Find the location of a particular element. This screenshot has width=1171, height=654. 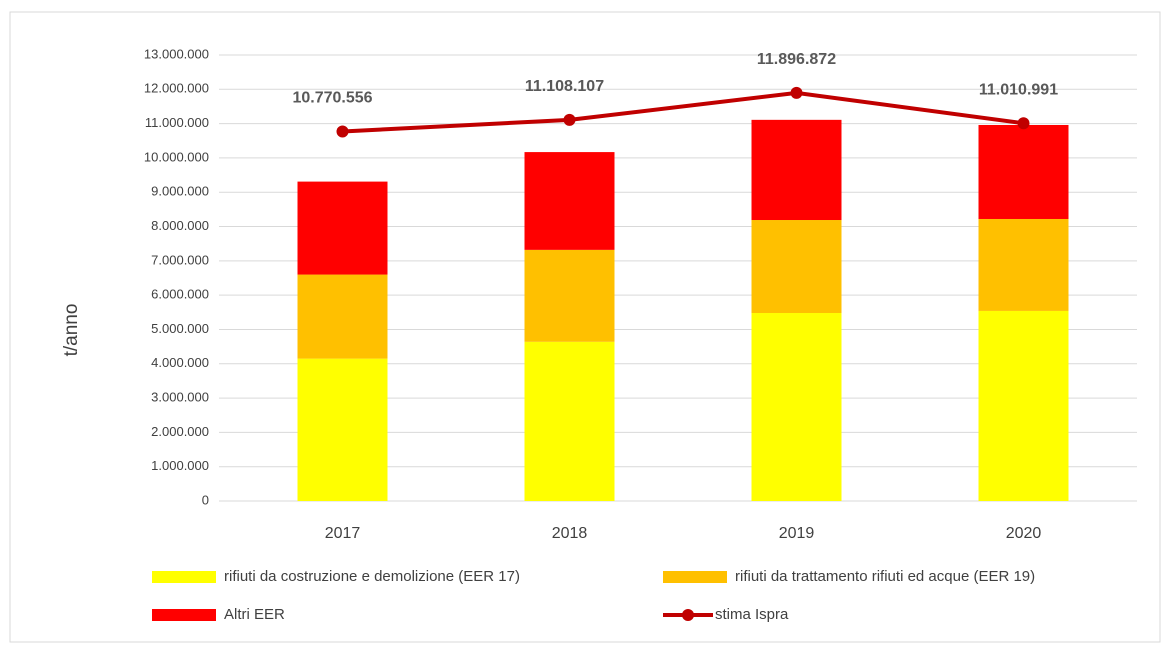

data-label: 11.010.991 is located at coordinates (1018, 89).